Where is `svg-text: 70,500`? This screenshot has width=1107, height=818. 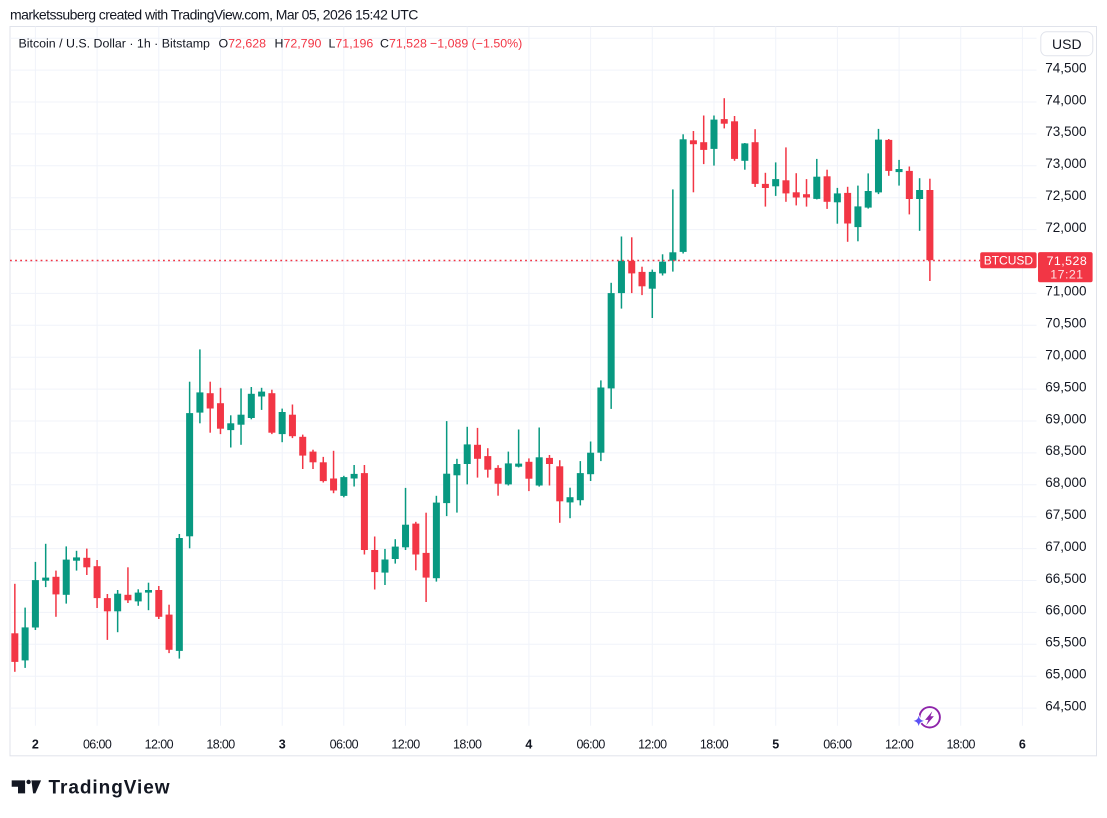
svg-text: 70,500 is located at coordinates (1065, 323).